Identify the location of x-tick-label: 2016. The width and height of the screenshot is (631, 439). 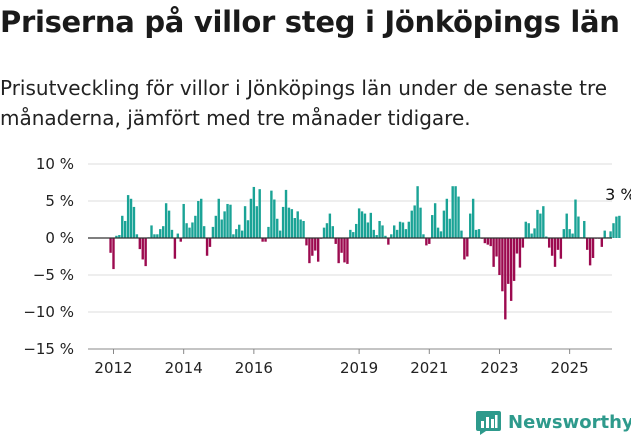
(254, 367).